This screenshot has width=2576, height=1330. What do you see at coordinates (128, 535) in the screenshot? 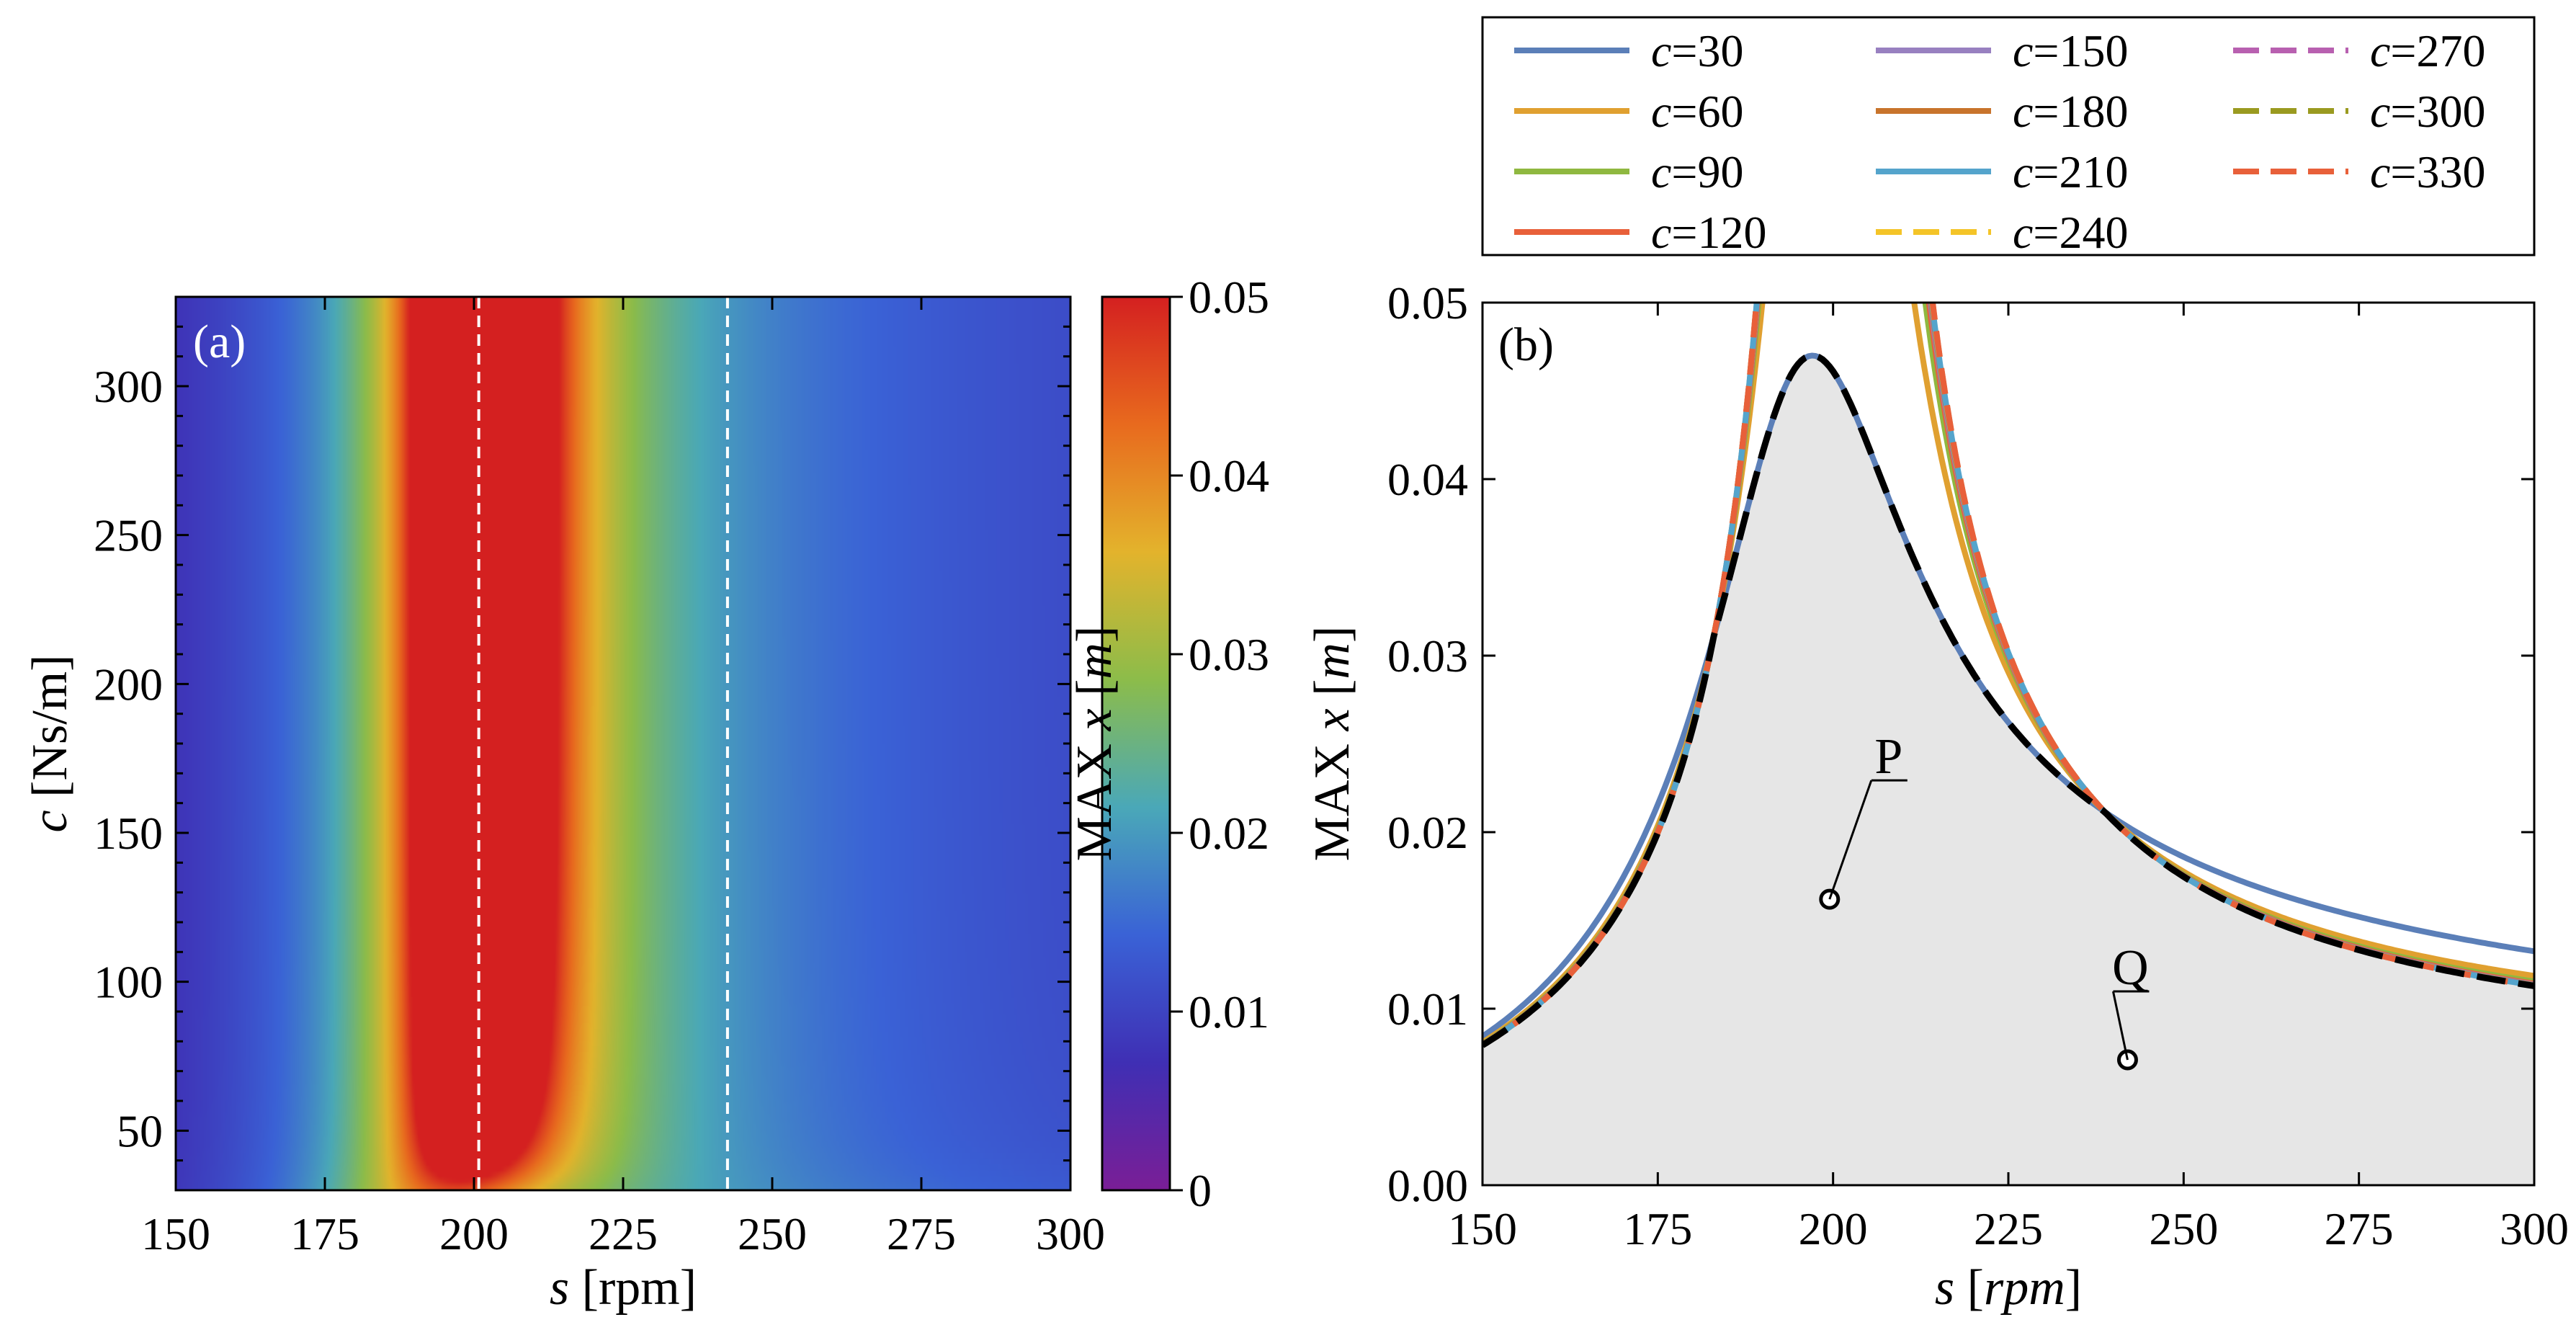
I see `heatmap-y-tick-label: 250` at bounding box center [128, 535].